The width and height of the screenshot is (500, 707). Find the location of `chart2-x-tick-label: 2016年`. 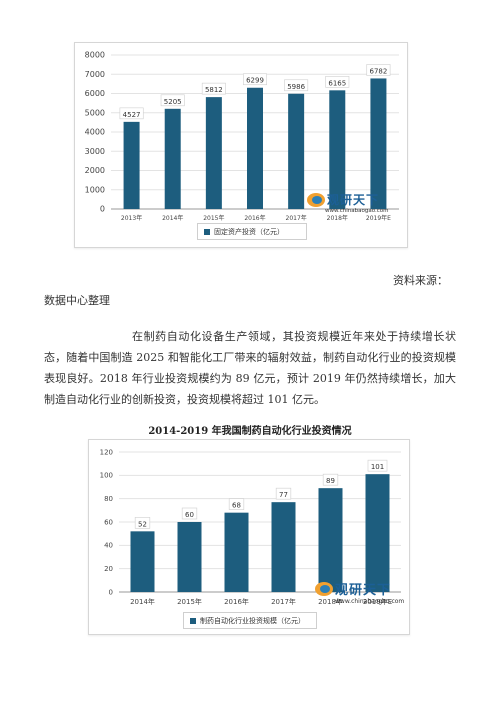

chart2-x-tick-label: 2016年 is located at coordinates (236, 601).